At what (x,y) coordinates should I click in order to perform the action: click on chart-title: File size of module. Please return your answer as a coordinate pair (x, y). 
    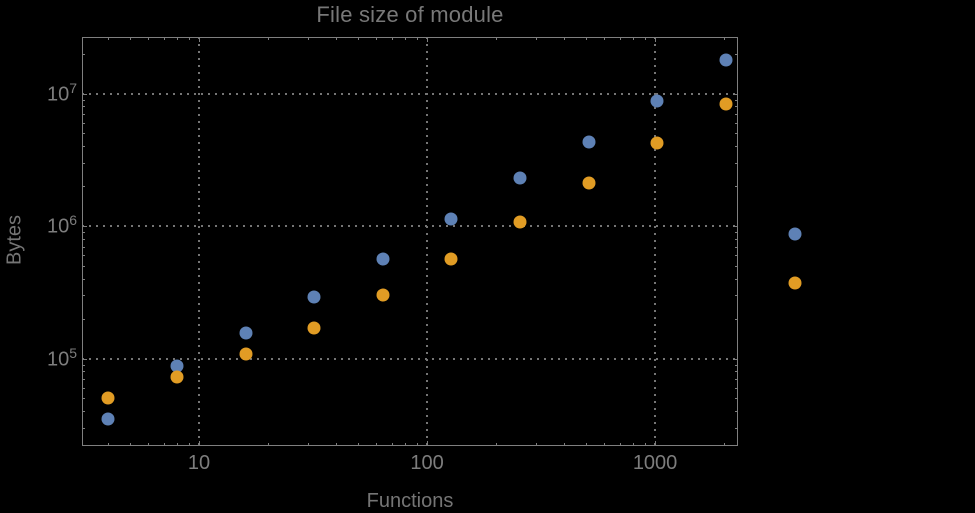
    Looking at the image, I should click on (410, 14).